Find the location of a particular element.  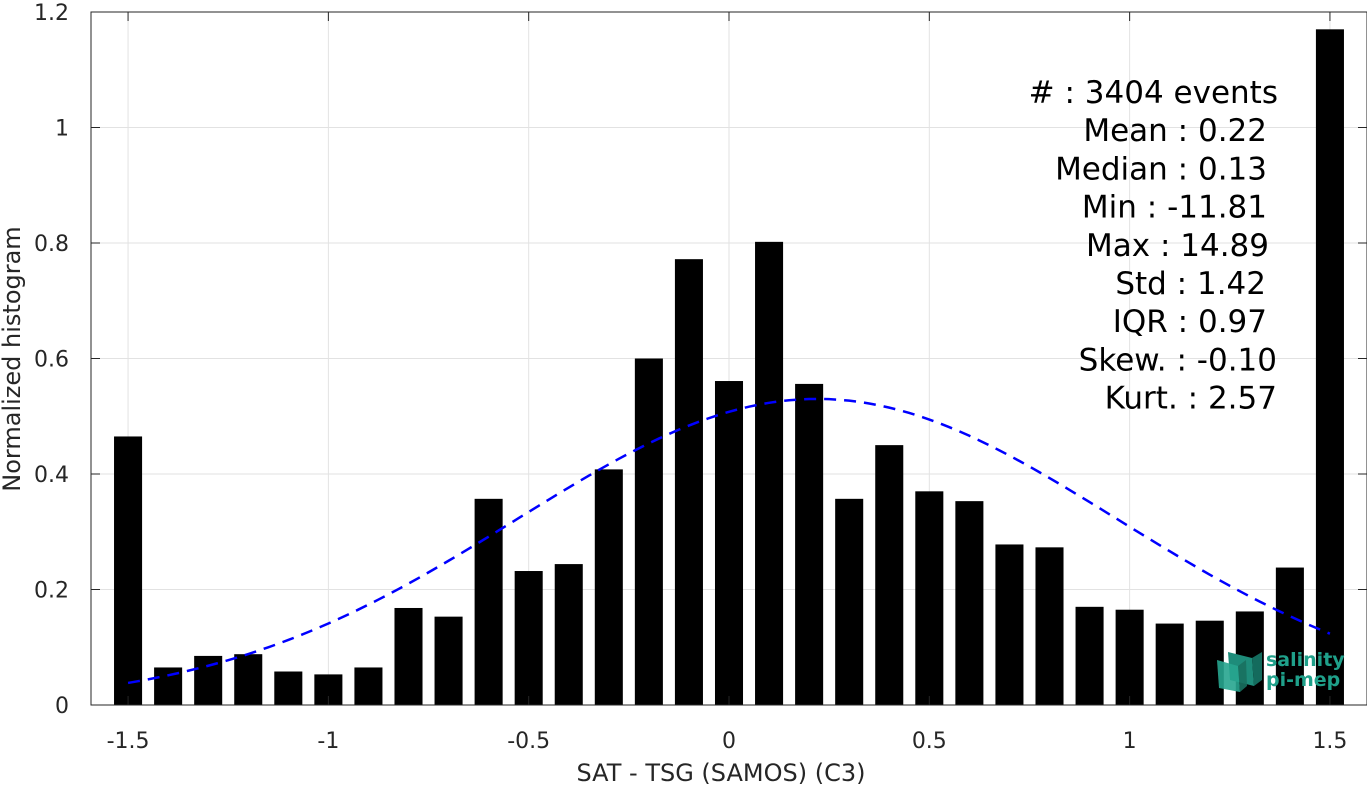

y-axis-label: Normalized histogram is located at coordinates (13, 358).